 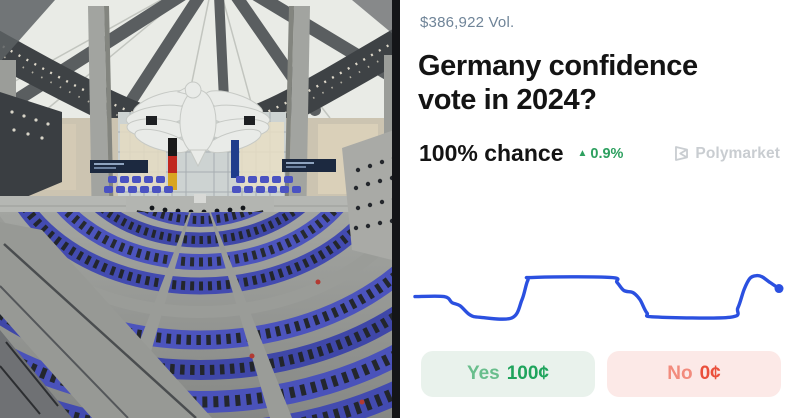 I want to click on no-label: No, so click(x=680, y=373).